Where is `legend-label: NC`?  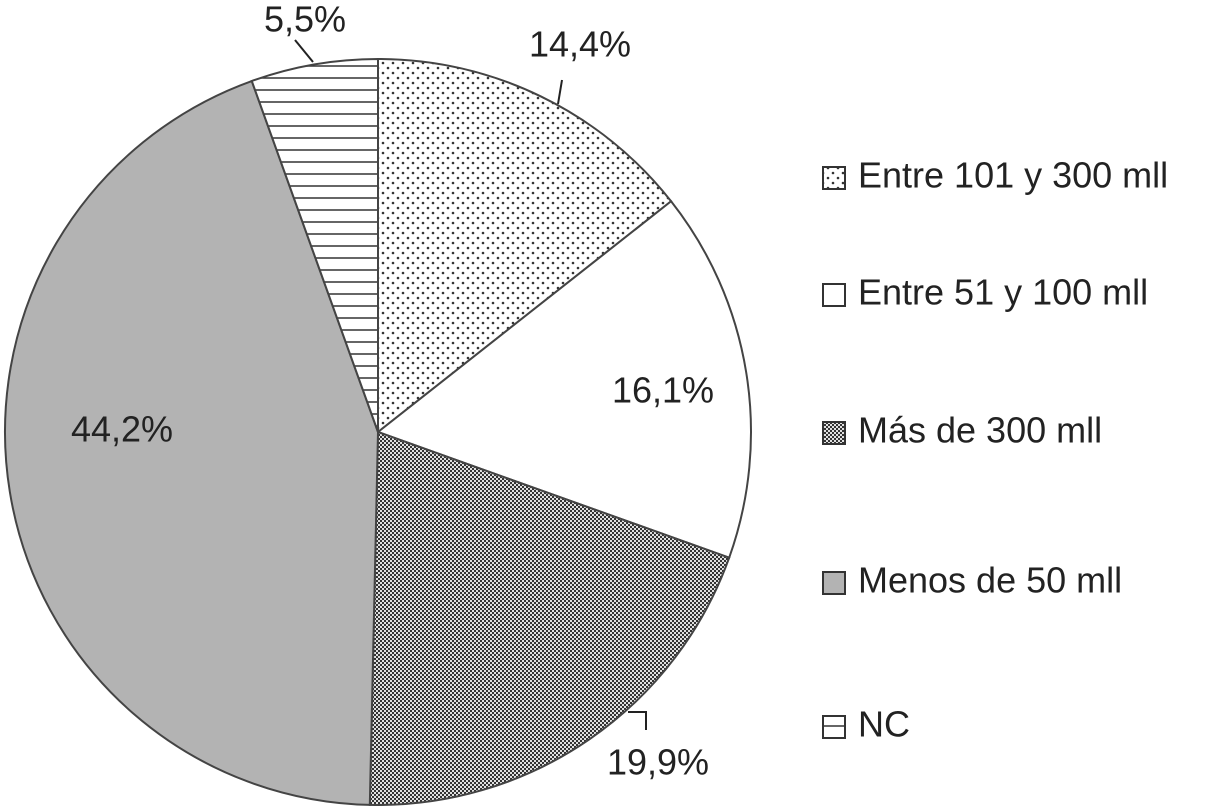
legend-label: NC is located at coordinates (884, 724).